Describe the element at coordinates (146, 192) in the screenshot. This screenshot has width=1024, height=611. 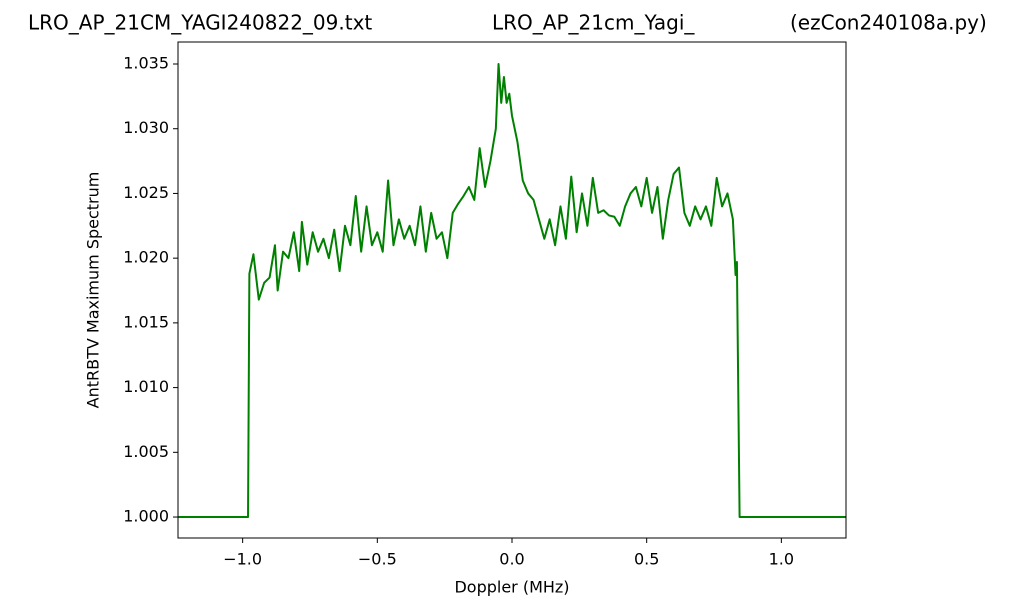
I see `y-tick-label: 1.025` at that location.